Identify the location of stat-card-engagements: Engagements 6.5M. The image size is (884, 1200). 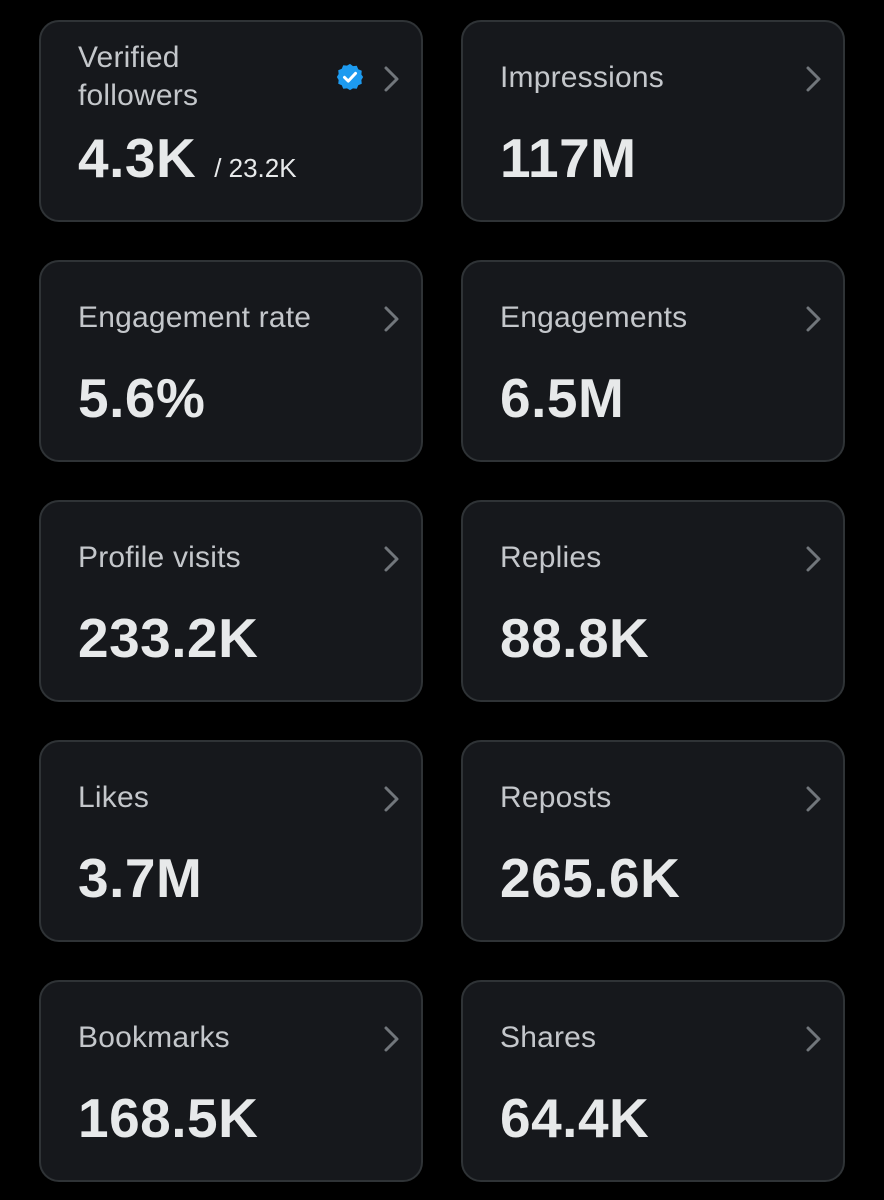
(653, 361).